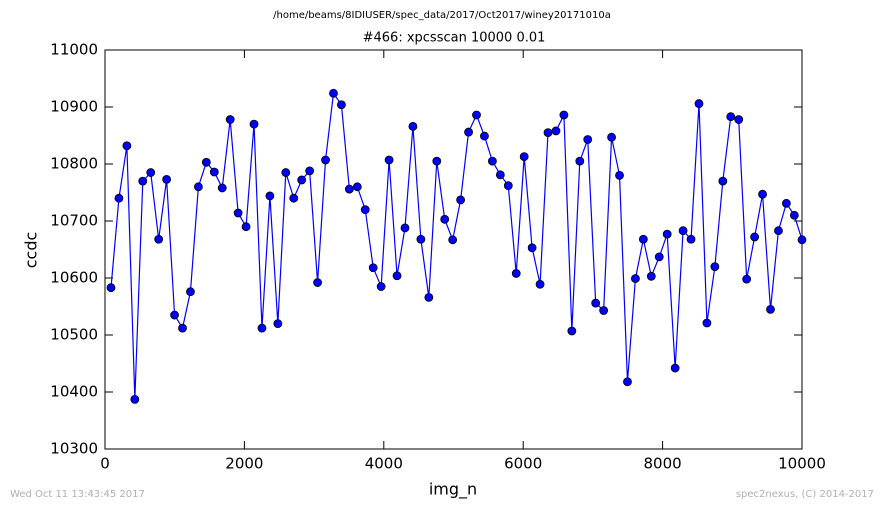  Describe the element at coordinates (802, 464) in the screenshot. I see `x-tick-label: 10000` at that location.